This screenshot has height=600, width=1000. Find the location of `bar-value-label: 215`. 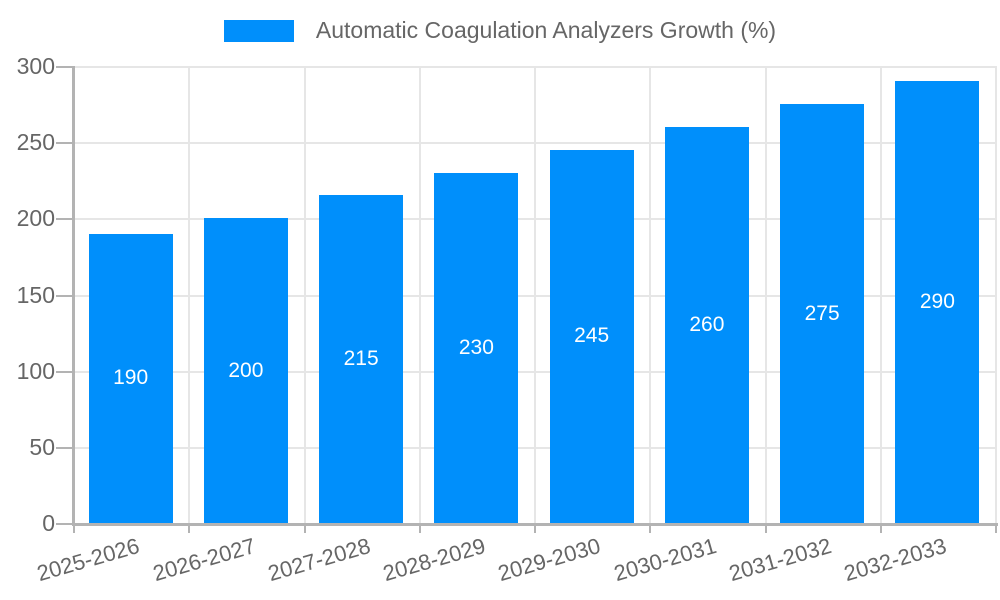

bar-value-label: 215 is located at coordinates (361, 359).